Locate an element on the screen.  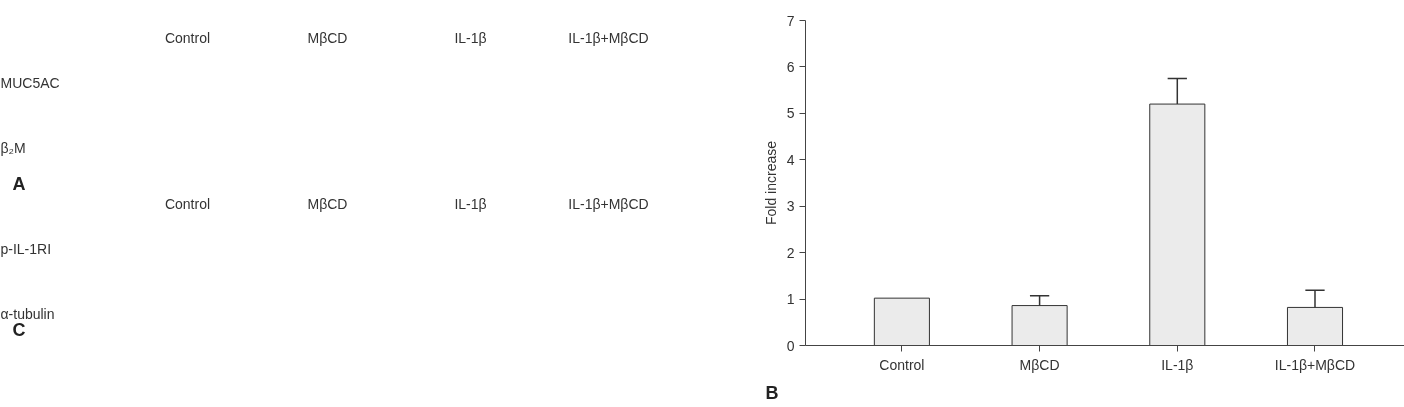
y-tick-label: 2 is located at coordinates (790, 252).